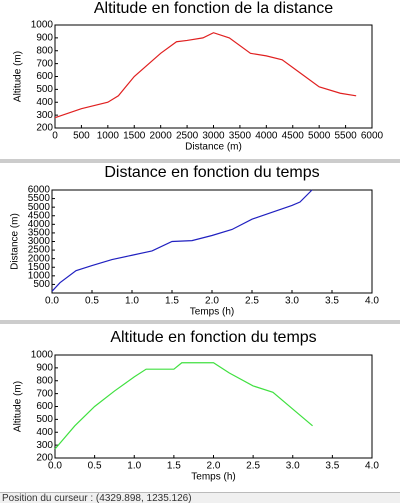  What do you see at coordinates (213, 136) in the screenshot?
I see `x-tick-label: 3000` at bounding box center [213, 136].